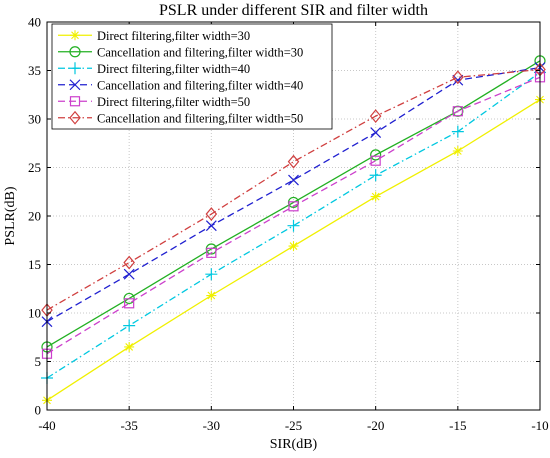 Image resolution: width=550 pixels, height=458 pixels. What do you see at coordinates (38, 410) in the screenshot?
I see `y-tick-label: 0` at bounding box center [38, 410].